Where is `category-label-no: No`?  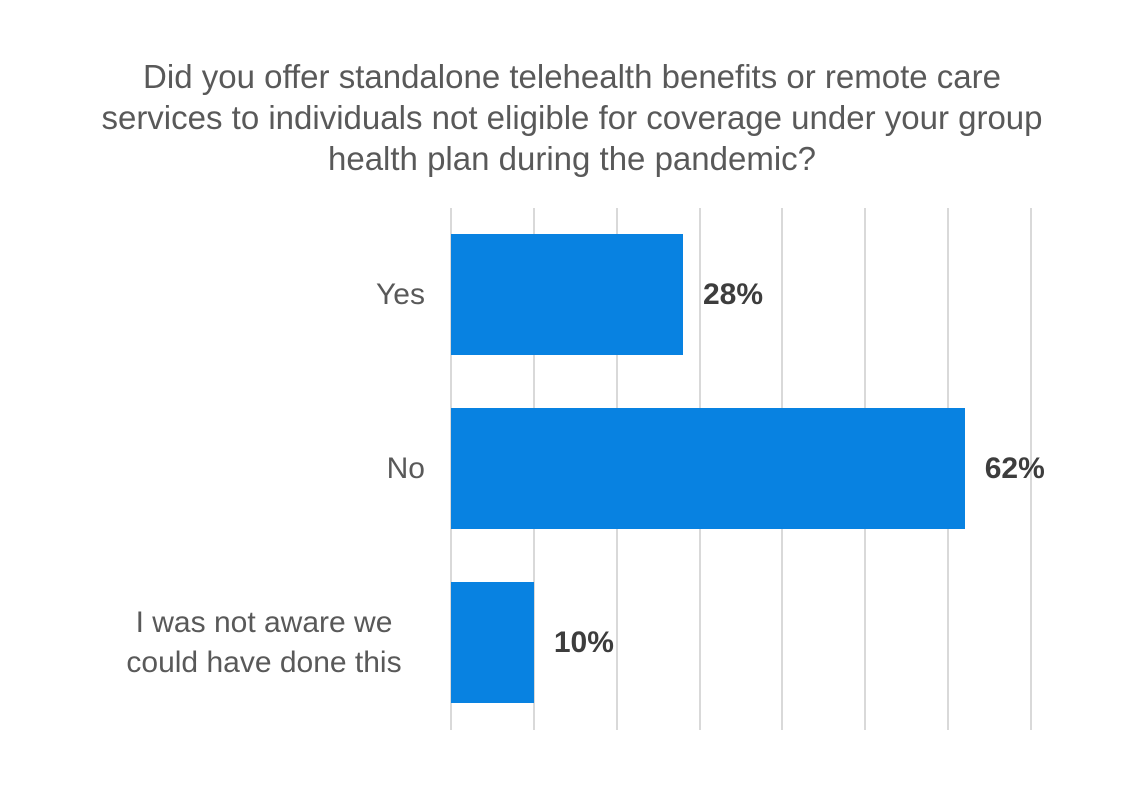
category-label-no: No is located at coordinates (405, 468).